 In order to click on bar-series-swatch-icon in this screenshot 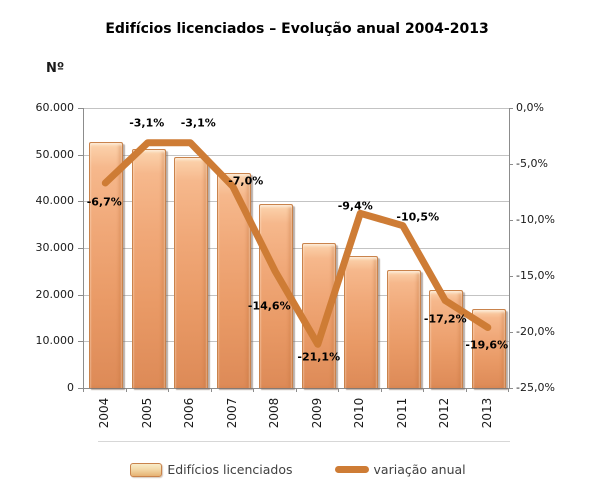, I will do `click(146, 469)`.